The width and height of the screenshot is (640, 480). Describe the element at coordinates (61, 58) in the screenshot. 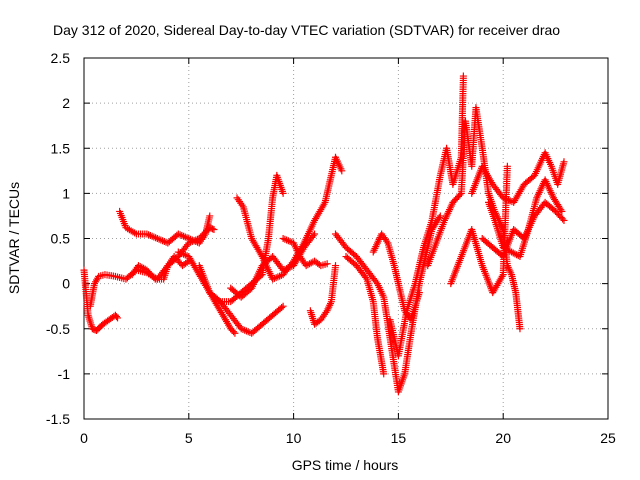

I see `y-tick-label: 2.5` at that location.